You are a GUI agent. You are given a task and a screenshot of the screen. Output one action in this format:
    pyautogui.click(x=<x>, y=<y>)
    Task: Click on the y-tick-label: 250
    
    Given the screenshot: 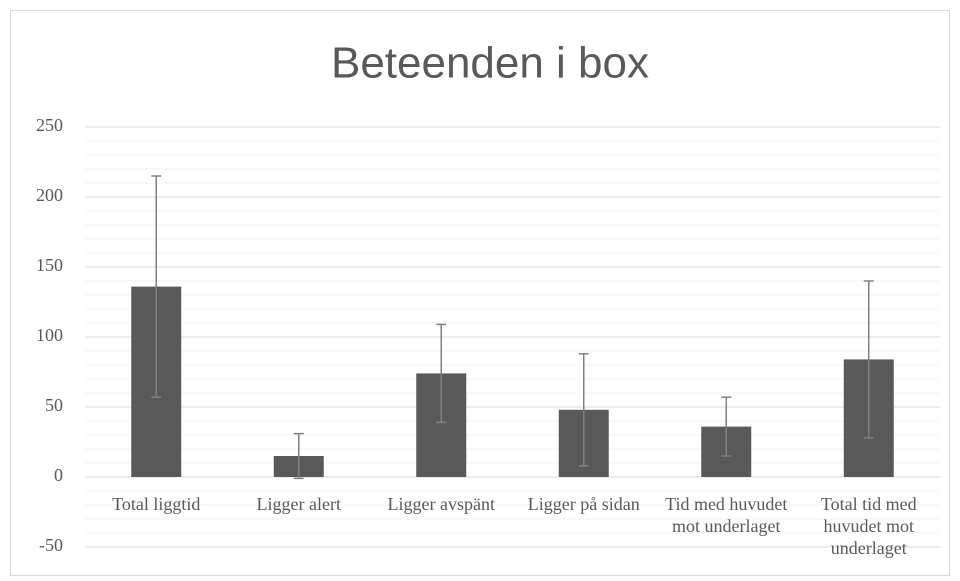 What is the action you would take?
    pyautogui.click(x=49, y=125)
    